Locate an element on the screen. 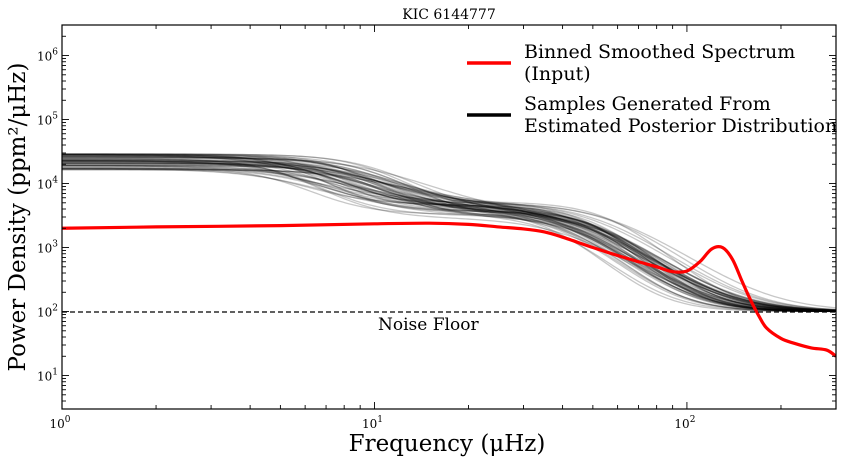 This screenshot has width=841, height=462. legend-label-input-line1: Binned Smoothed Spectrum is located at coordinates (659, 52).